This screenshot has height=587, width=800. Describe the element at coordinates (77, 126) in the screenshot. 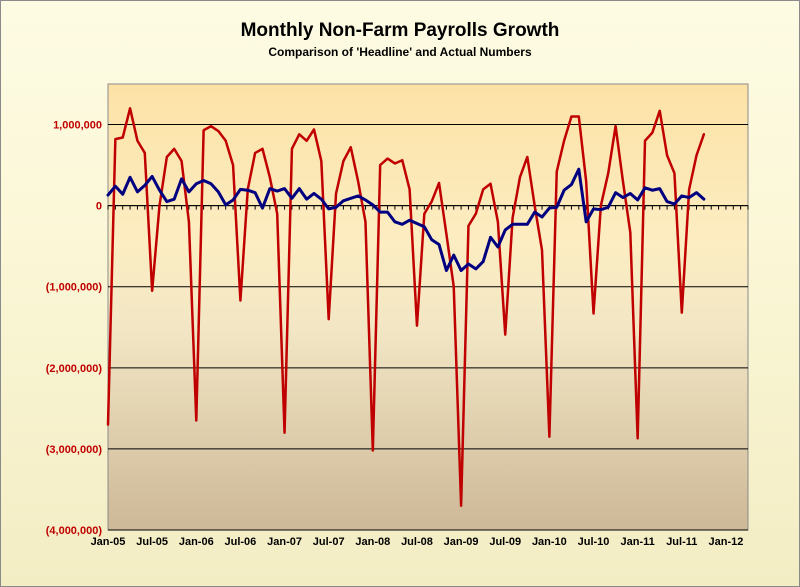

I see `y-tick-label: 1,000,000` at that location.